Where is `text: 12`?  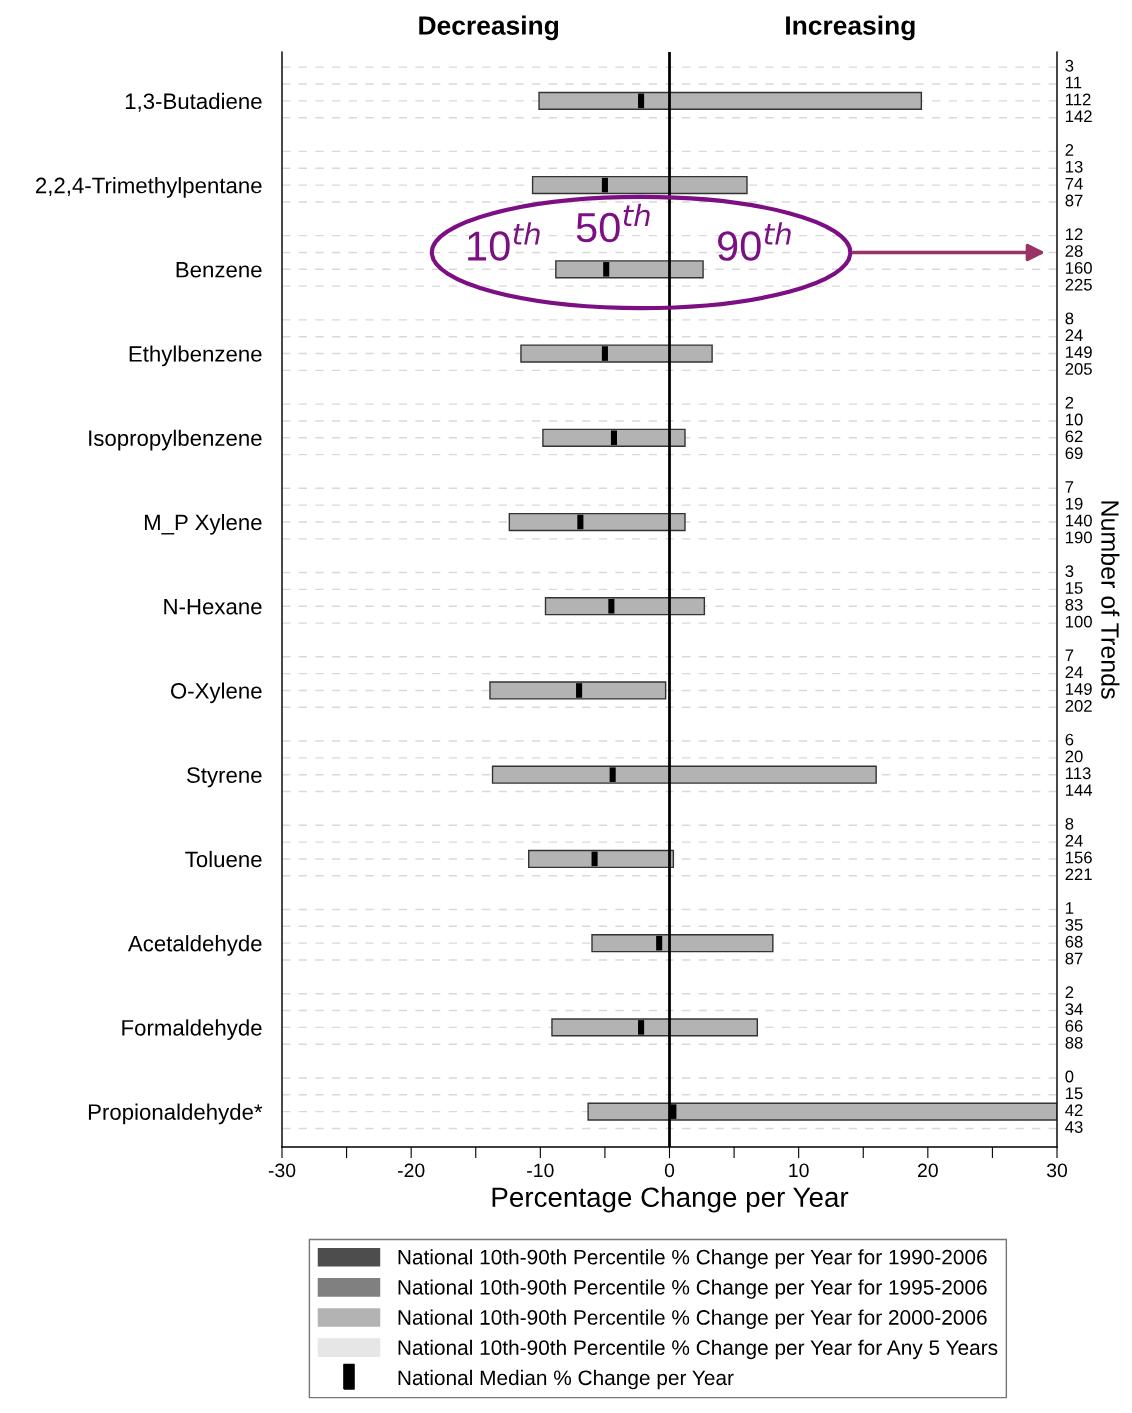
text: 12 is located at coordinates (1074, 234).